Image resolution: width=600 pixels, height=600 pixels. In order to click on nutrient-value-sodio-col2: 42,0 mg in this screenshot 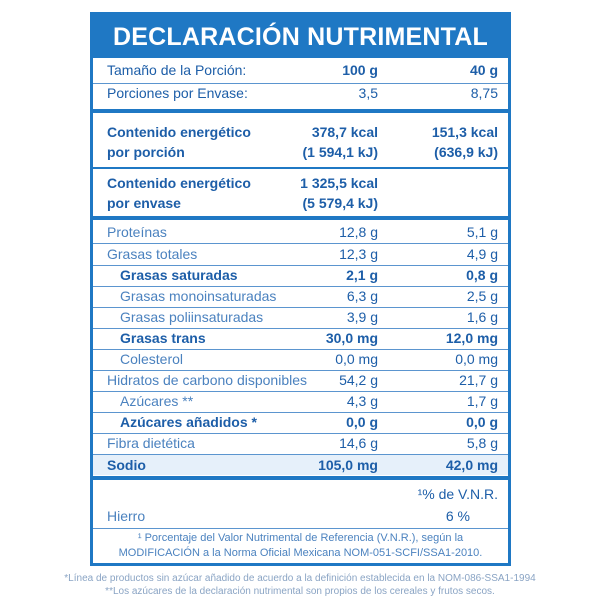, I will do `click(471, 465)`.